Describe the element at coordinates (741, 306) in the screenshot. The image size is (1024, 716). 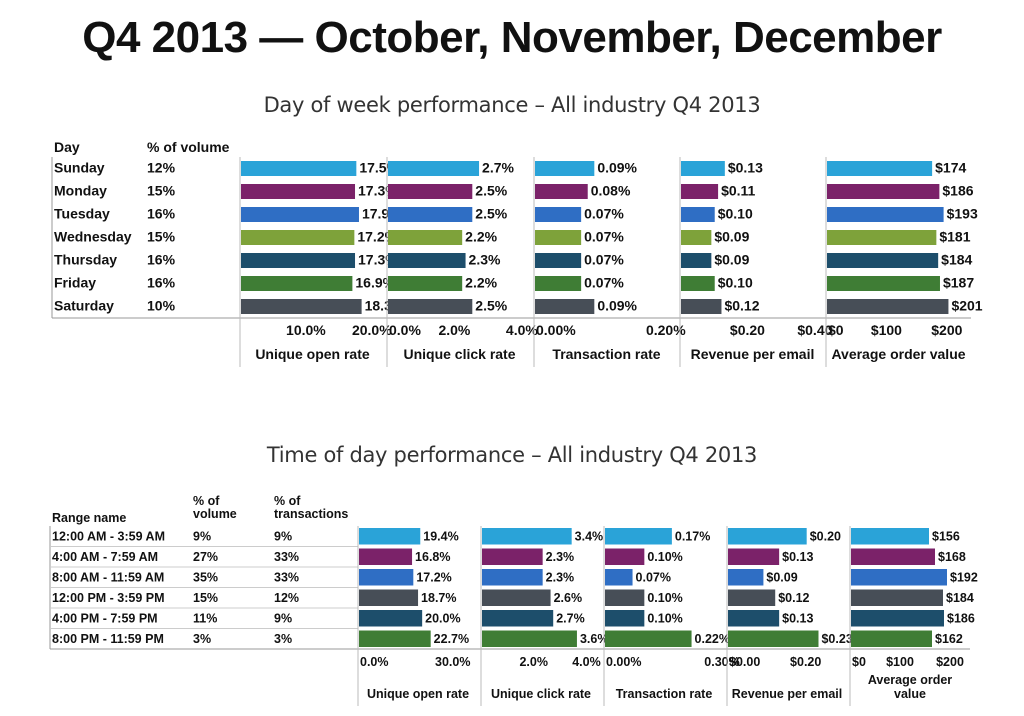
I see `data-label: $0.12` at that location.